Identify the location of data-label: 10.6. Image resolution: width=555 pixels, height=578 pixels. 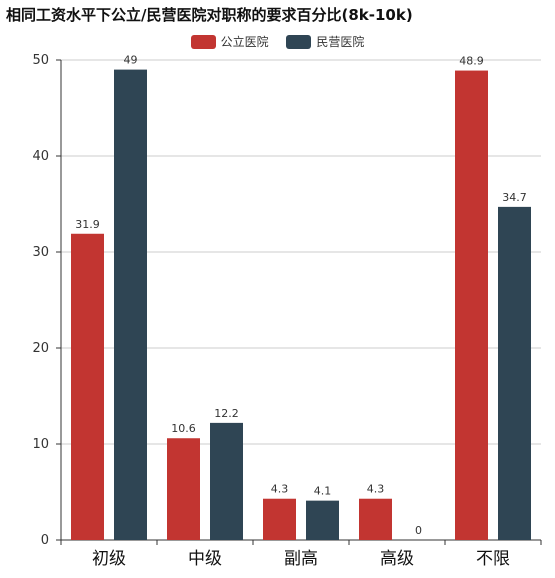
(183, 428).